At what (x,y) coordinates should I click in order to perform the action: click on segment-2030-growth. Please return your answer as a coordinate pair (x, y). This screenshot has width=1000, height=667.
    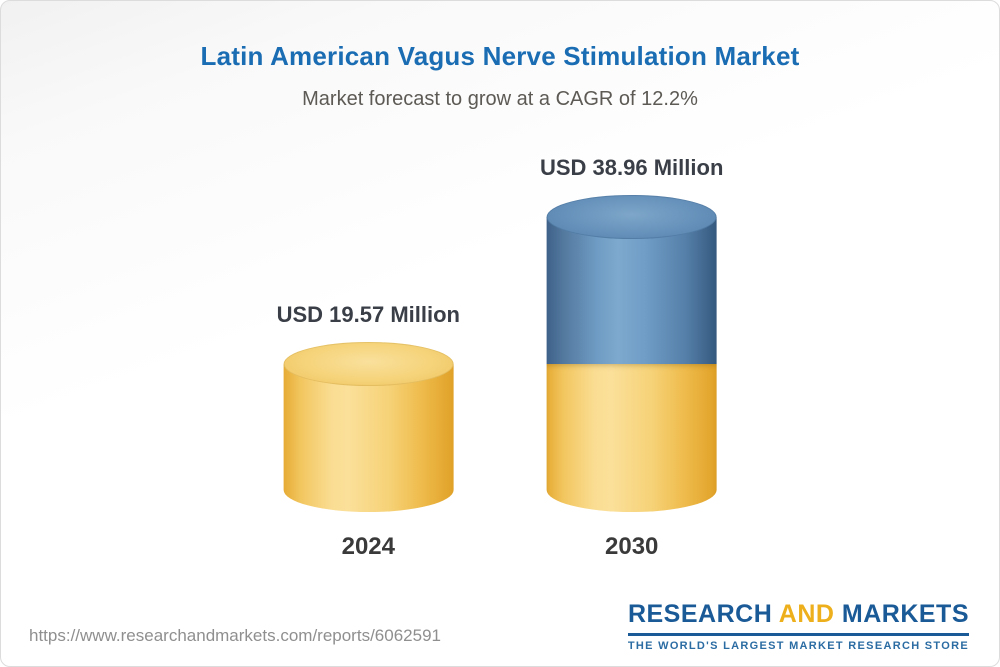
    Looking at the image, I should click on (631, 290).